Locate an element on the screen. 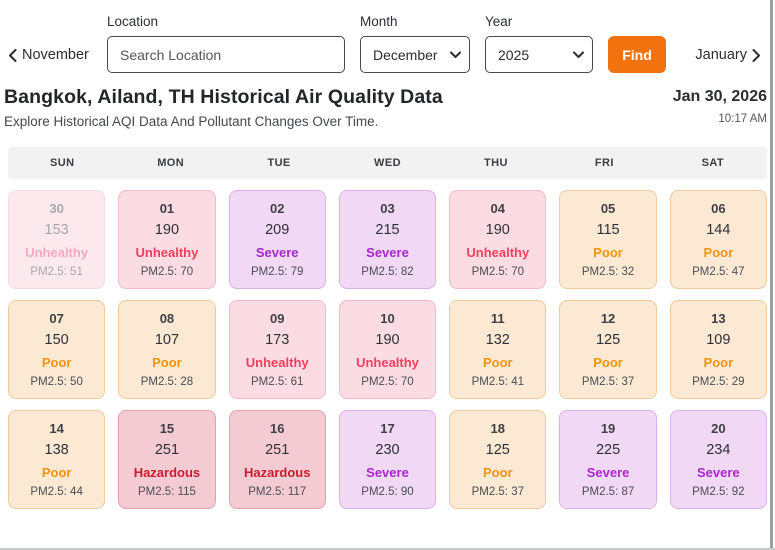 The image size is (775, 550). day-number: 03 is located at coordinates (387, 209).